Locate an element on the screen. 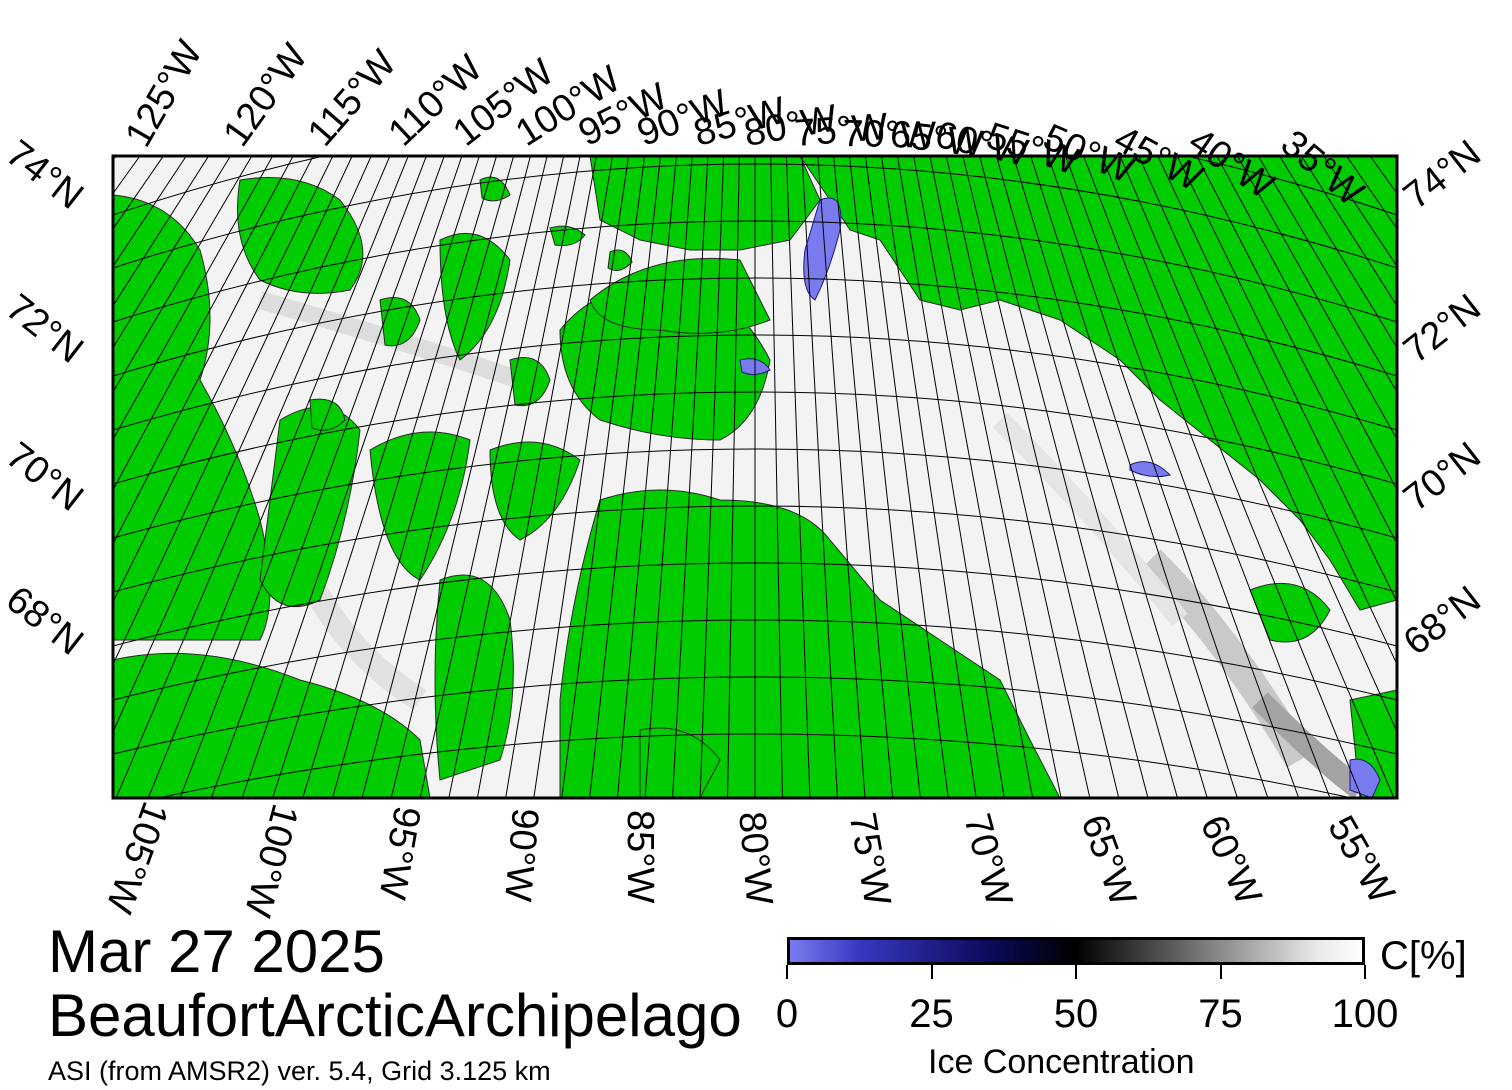  colorbar-tick-label: 100 is located at coordinates (1365, 1014).